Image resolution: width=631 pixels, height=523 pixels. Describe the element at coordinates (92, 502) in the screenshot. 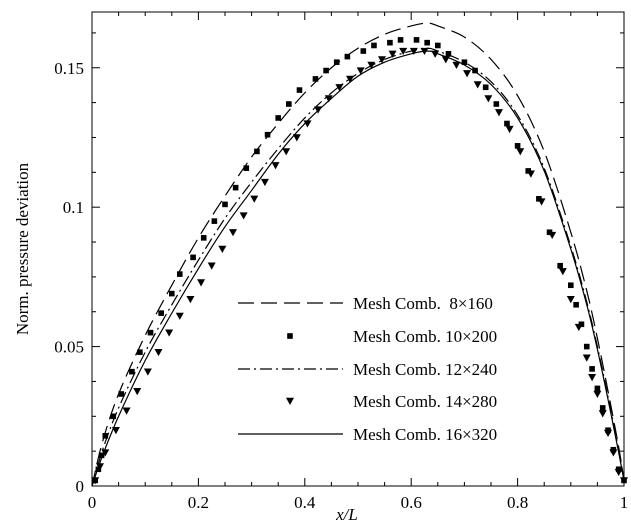

I see `x-tick-label: 0` at that location.